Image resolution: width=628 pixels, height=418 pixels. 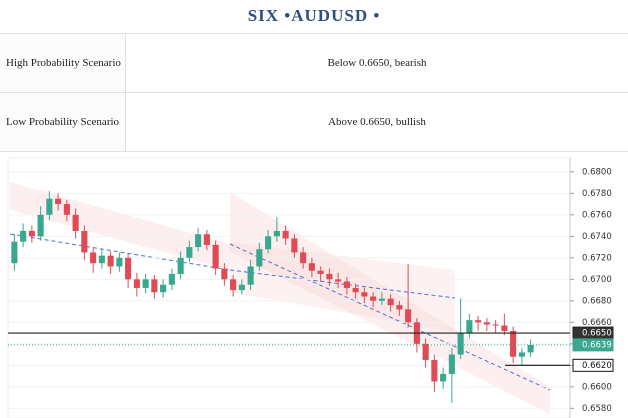 I want to click on y-tick-label: 0.6760, so click(x=597, y=215).